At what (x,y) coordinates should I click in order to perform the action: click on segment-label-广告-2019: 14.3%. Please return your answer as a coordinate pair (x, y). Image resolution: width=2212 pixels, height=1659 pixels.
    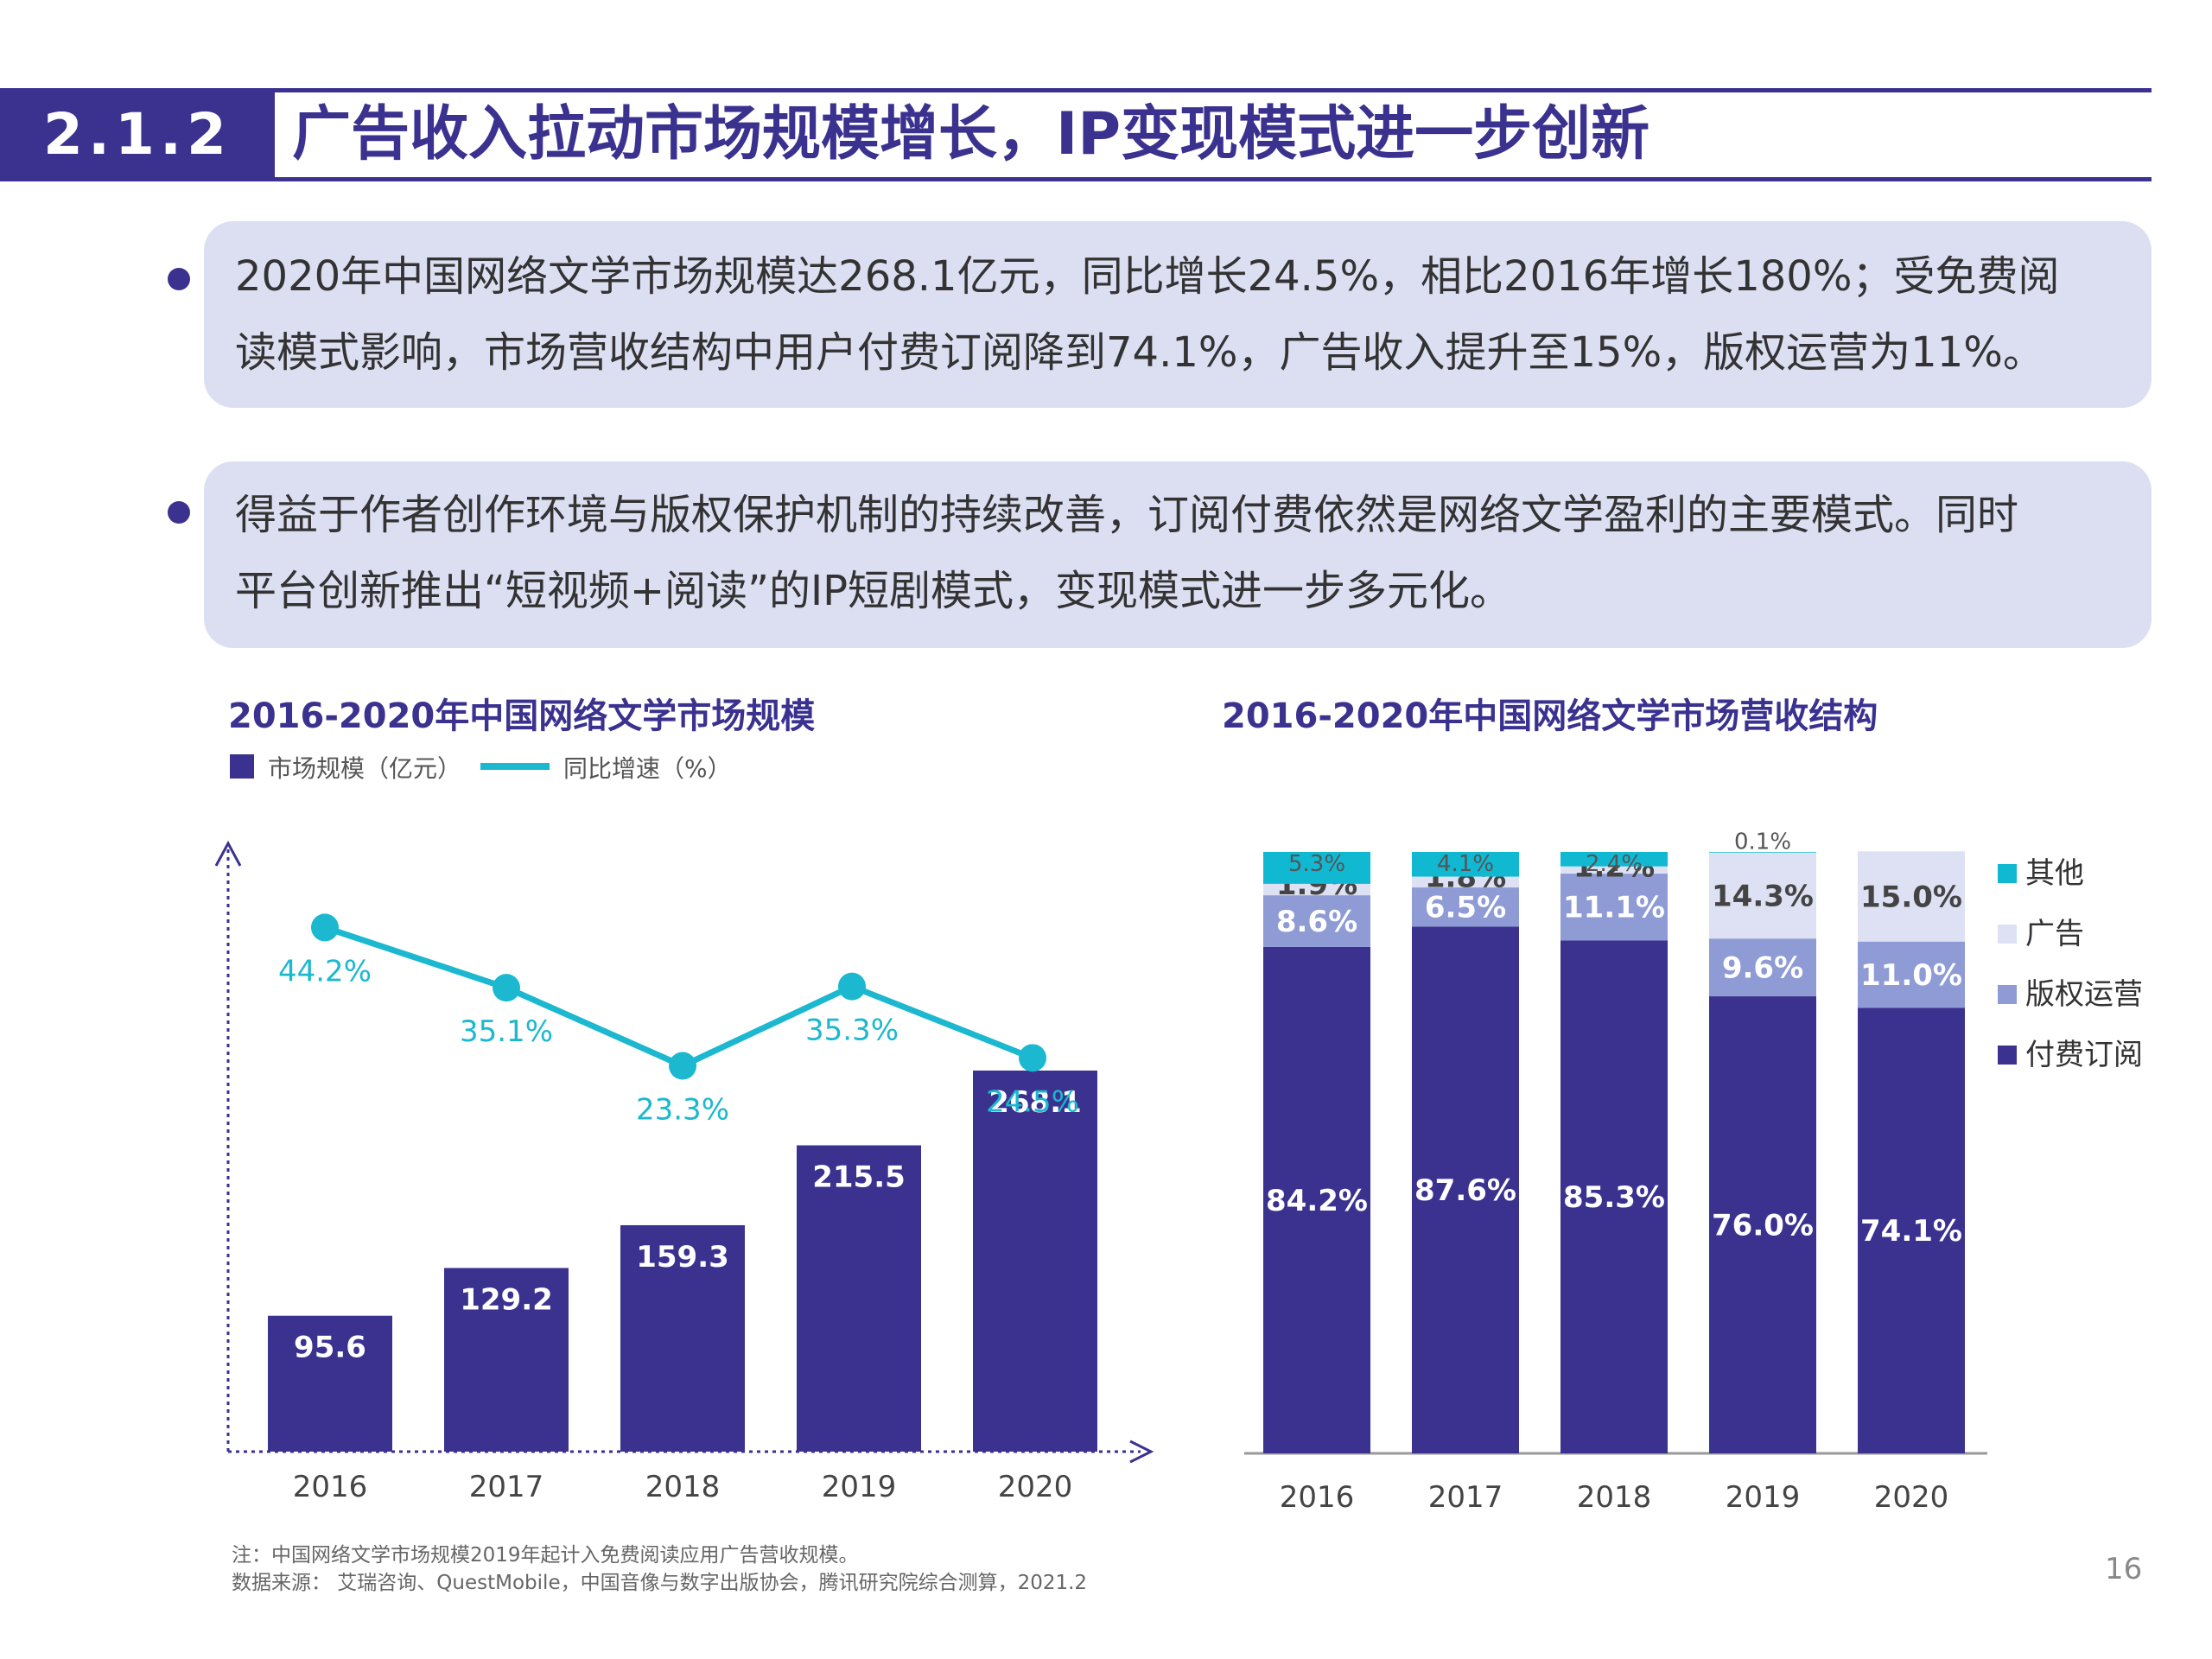
    Looking at the image, I should click on (1763, 896).